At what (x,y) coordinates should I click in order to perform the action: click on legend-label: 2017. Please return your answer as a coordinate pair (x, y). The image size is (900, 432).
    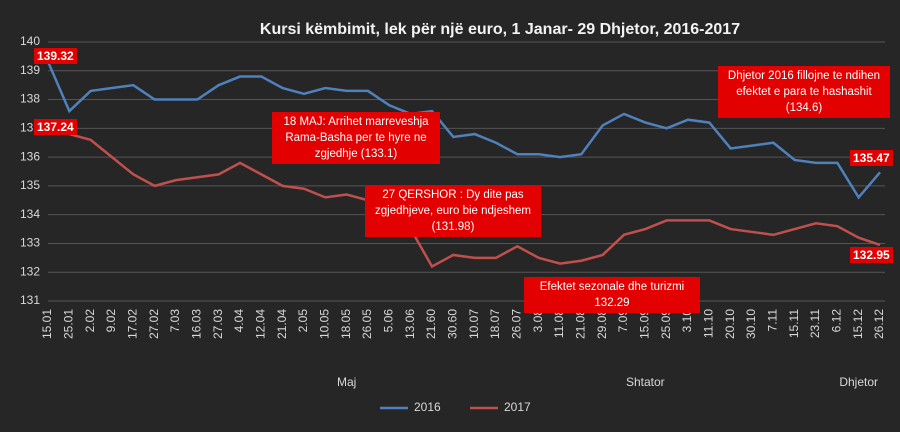
    Looking at the image, I should click on (517, 407).